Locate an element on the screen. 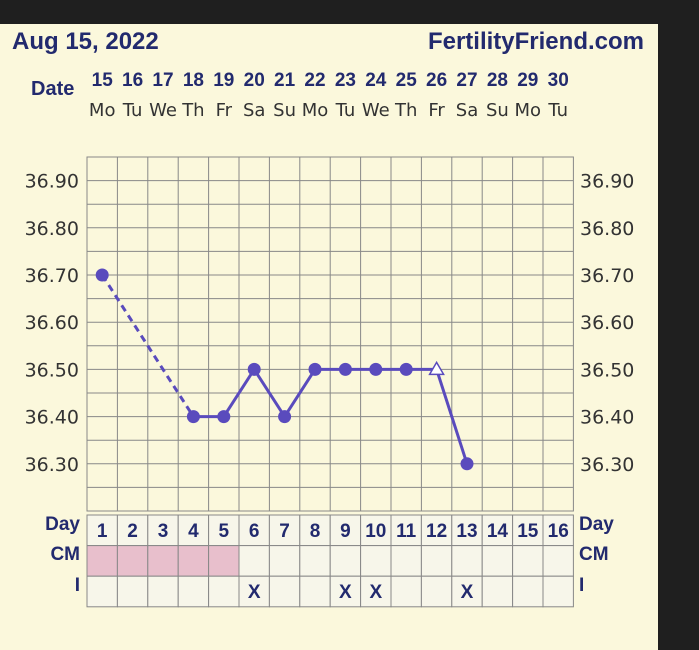 This screenshot has width=699, height=650. date-label: 18 is located at coordinates (193, 80).